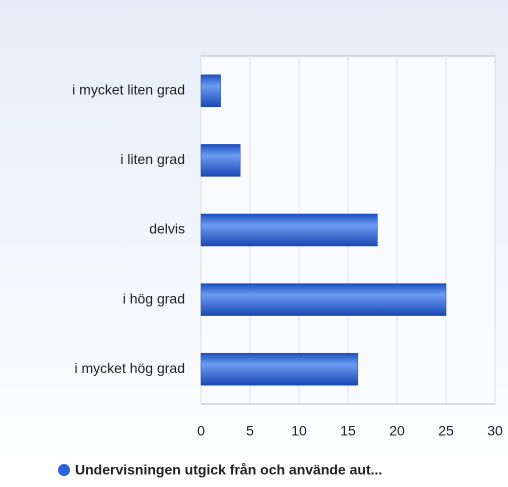  Describe the element at coordinates (299, 431) in the screenshot. I see `x-tick-label: 10` at that location.